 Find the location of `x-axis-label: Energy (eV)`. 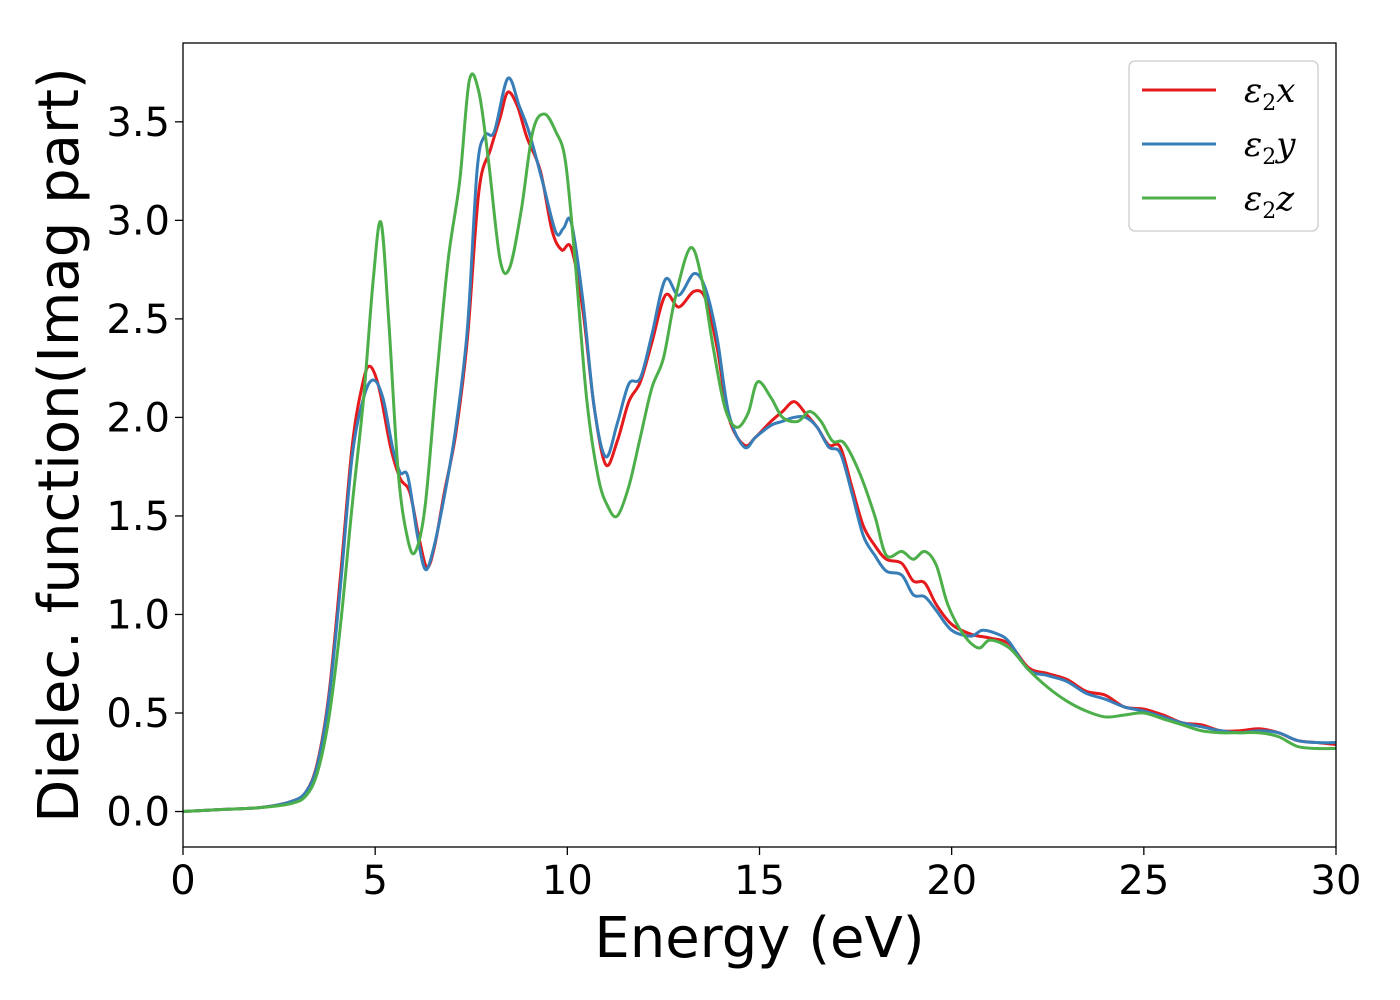

x-axis-label: Energy (eV) is located at coordinates (759, 938).